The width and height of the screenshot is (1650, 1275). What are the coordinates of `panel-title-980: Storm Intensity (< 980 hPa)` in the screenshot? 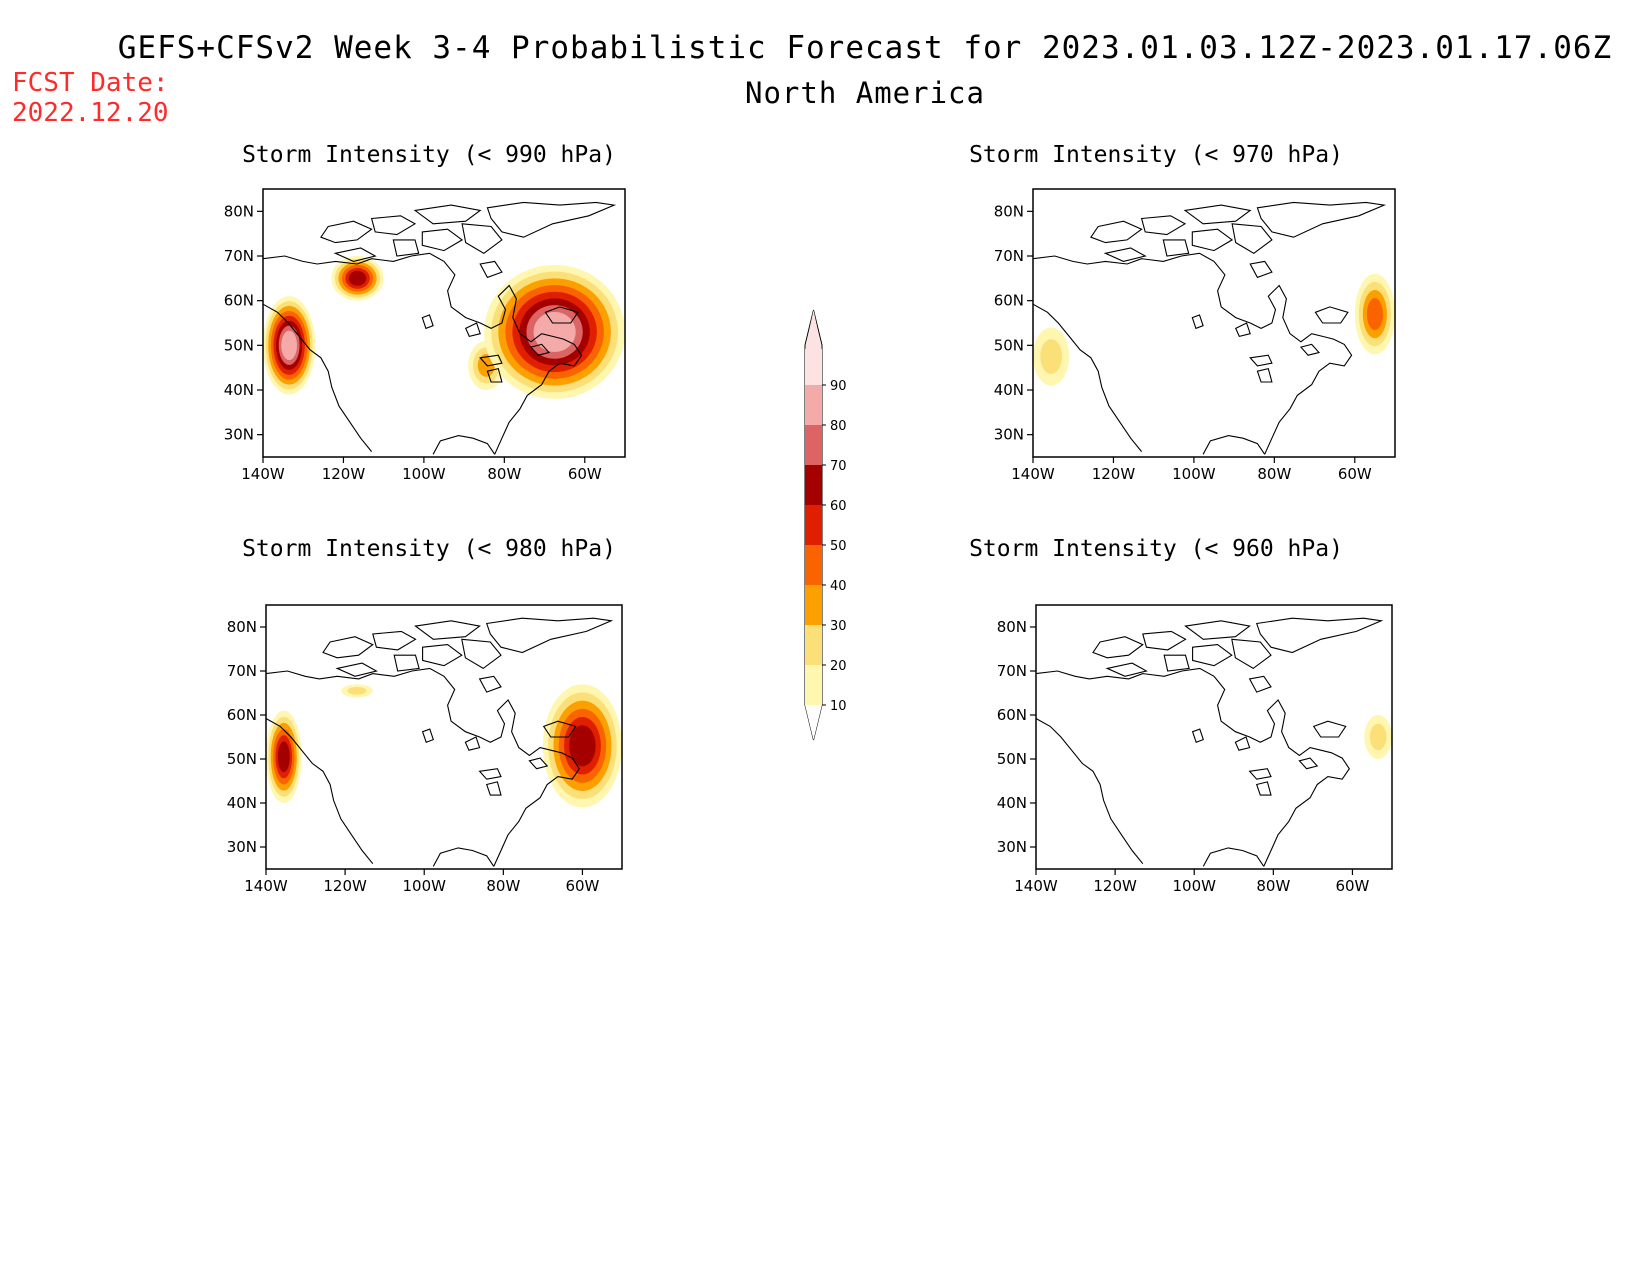 It's located at (429, 549).